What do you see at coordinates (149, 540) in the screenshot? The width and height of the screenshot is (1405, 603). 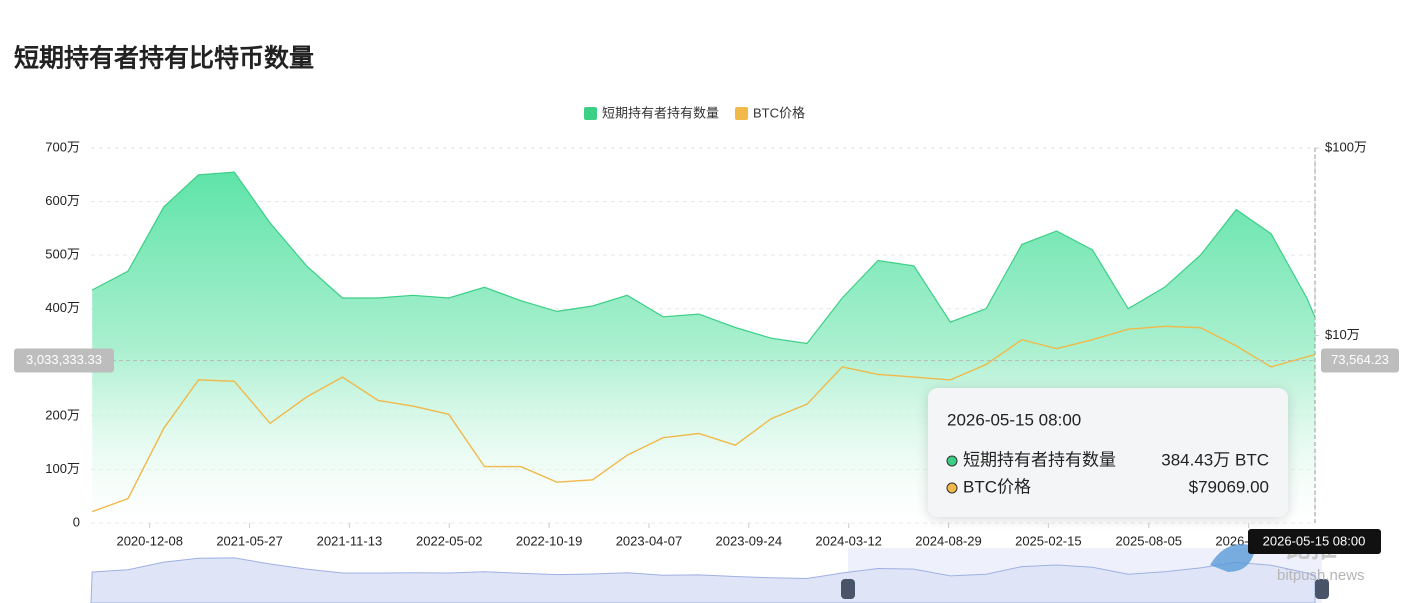 I see `x-tick-label: 2020-12-08` at bounding box center [149, 540].